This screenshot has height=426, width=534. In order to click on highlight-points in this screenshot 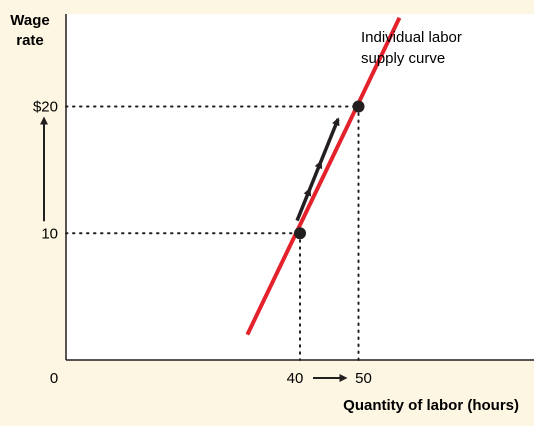, I will do `click(329, 170)`.